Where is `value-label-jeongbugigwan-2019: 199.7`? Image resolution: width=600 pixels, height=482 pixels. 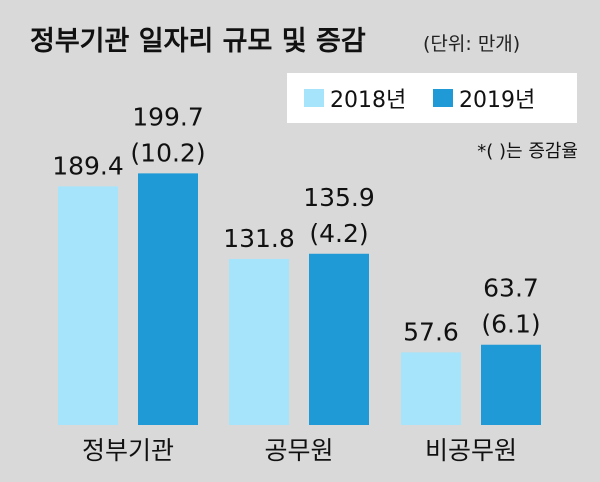
value-label-jeongbugigwan-2019: 199.7 is located at coordinates (168, 116).